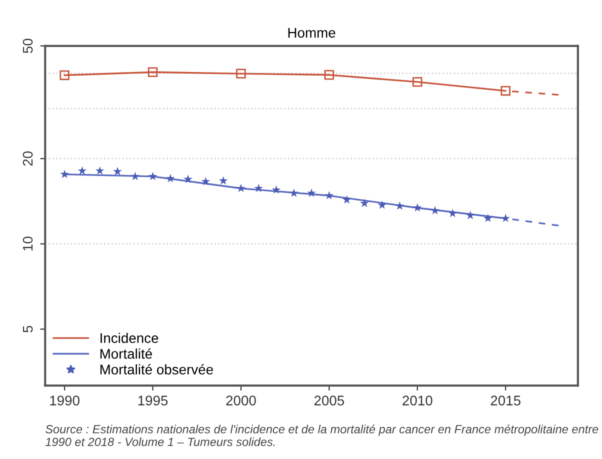  What do you see at coordinates (126, 353) in the screenshot?
I see `legend-label: Mortalité` at bounding box center [126, 353].